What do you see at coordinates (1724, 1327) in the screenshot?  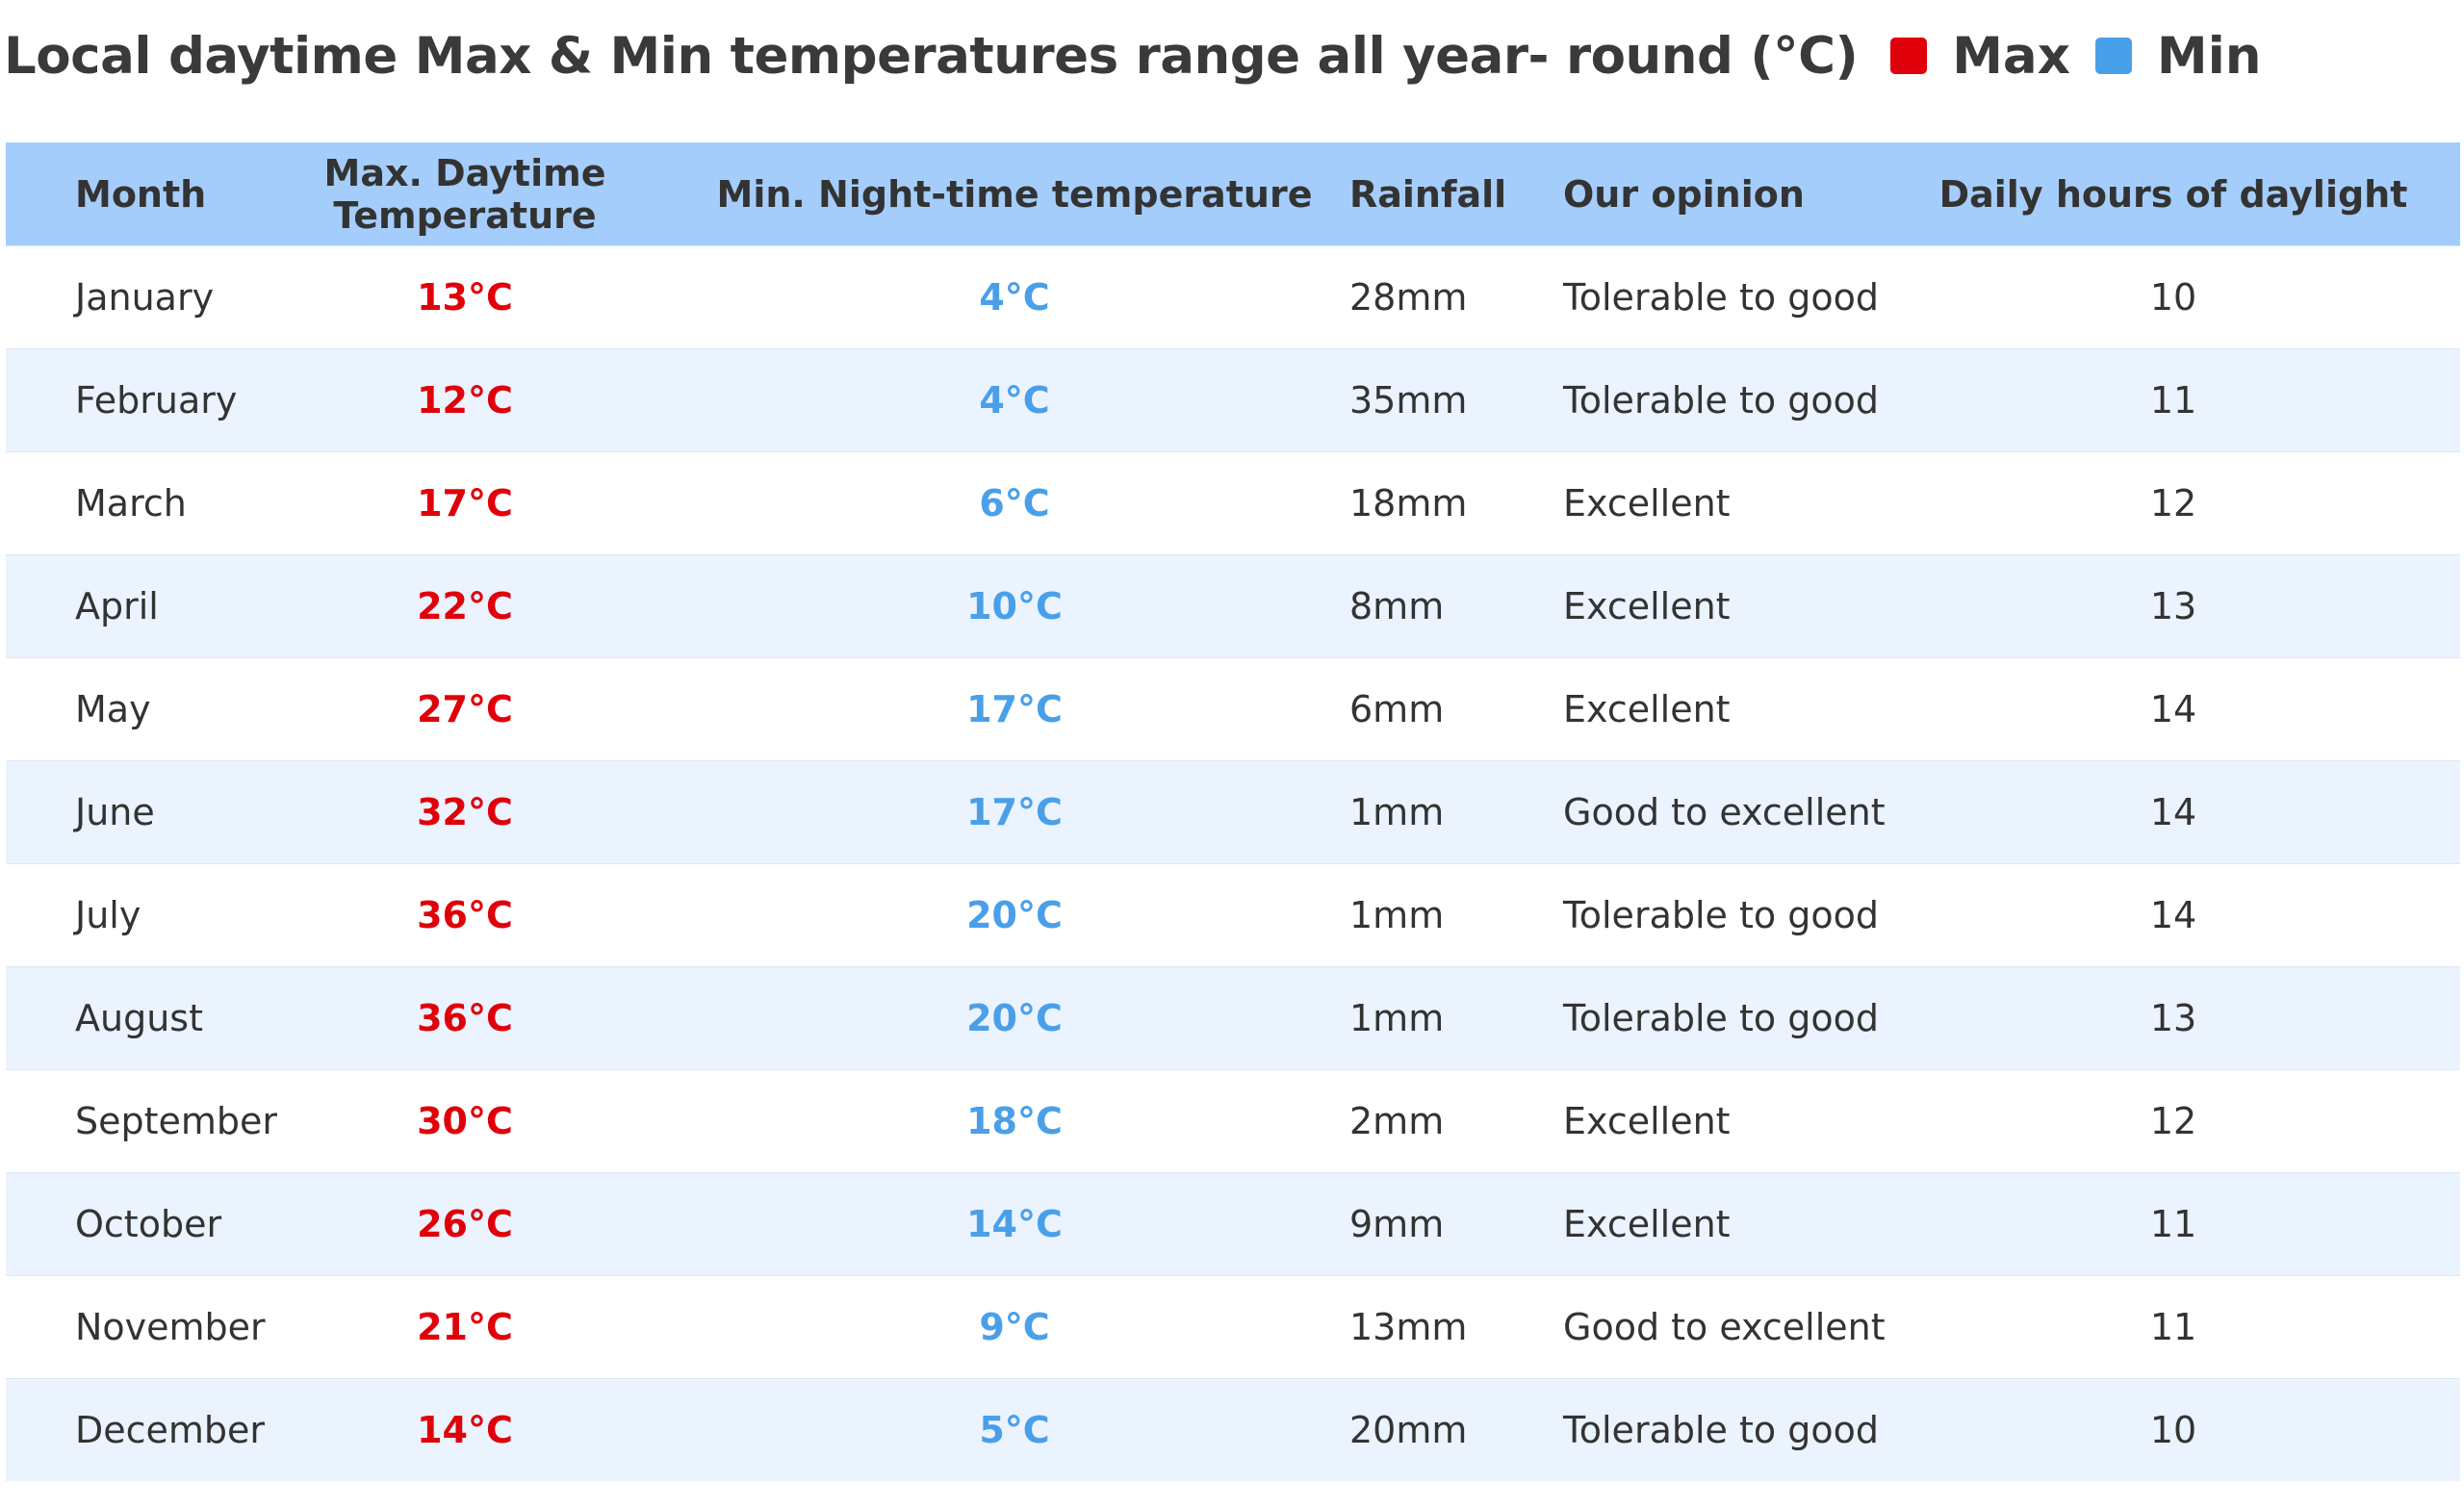 I see `cell-opinion: Good to excellent` at bounding box center [1724, 1327].